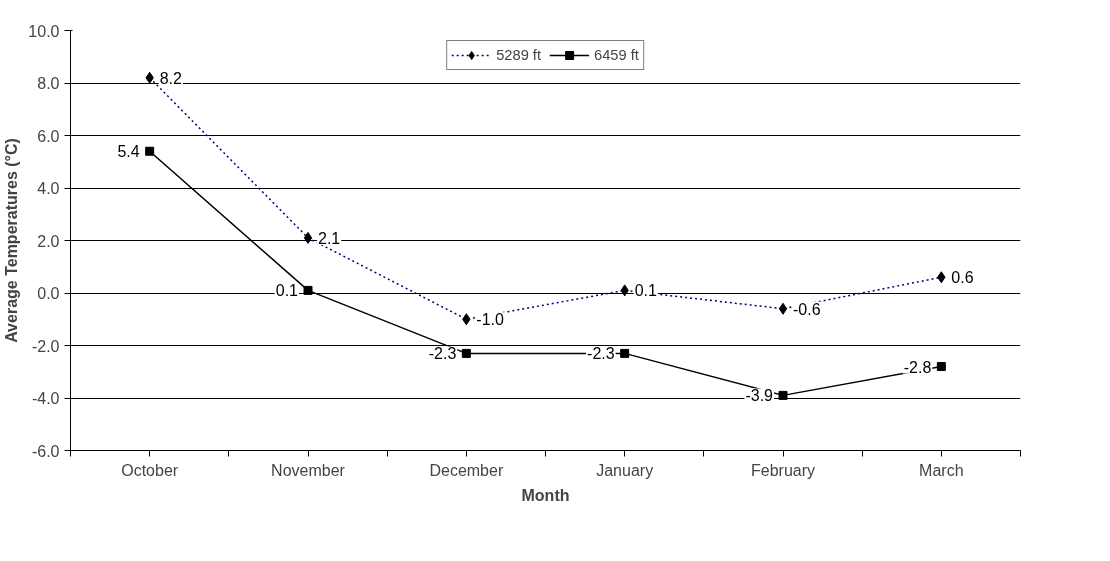 Image resolution: width=1110 pixels, height=561 pixels. I want to click on legend-label: 5289 ft, so click(518, 55).